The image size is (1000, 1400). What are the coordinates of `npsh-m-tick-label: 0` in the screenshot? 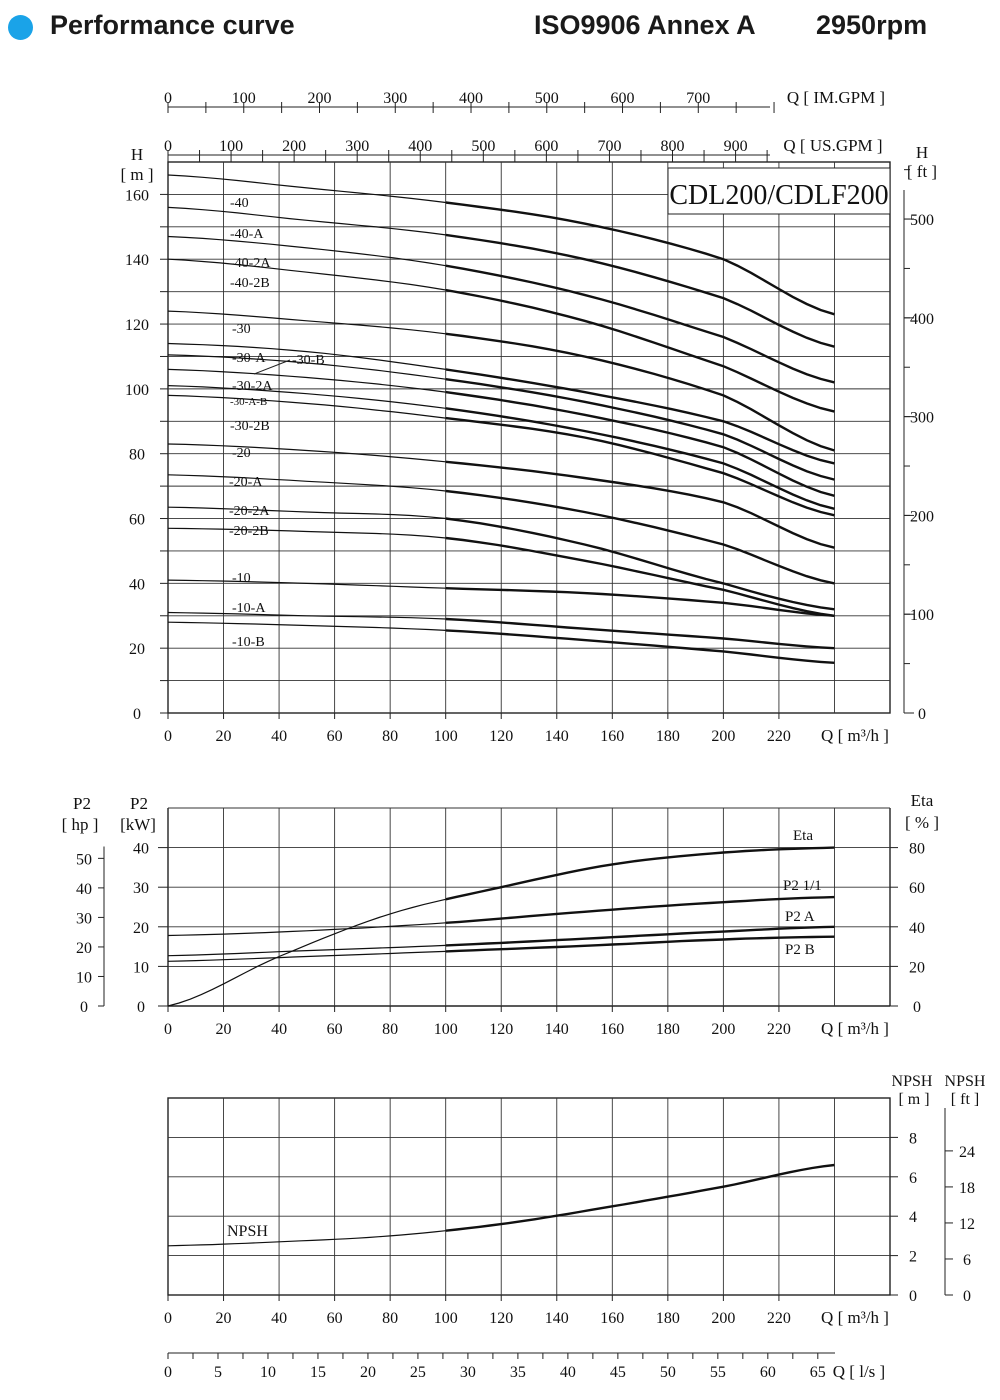 It's located at (913, 1296).